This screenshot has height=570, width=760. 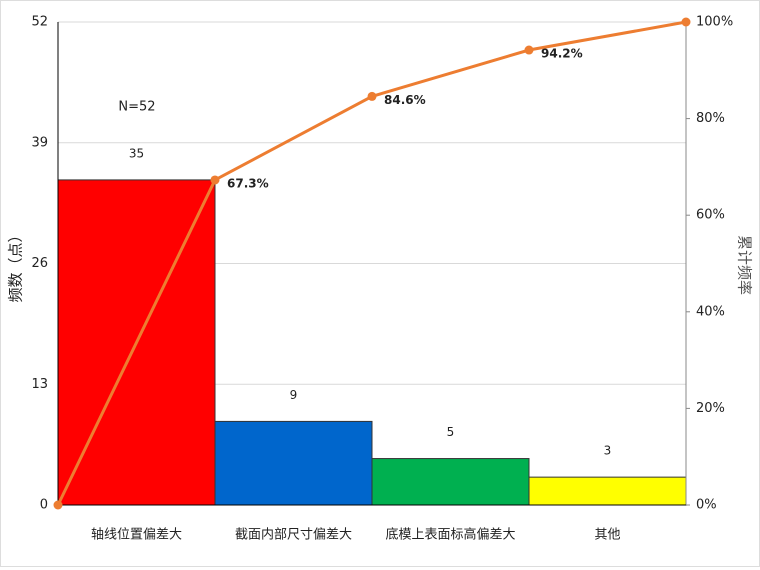 I want to click on annotation: N=52, so click(x=136, y=107).